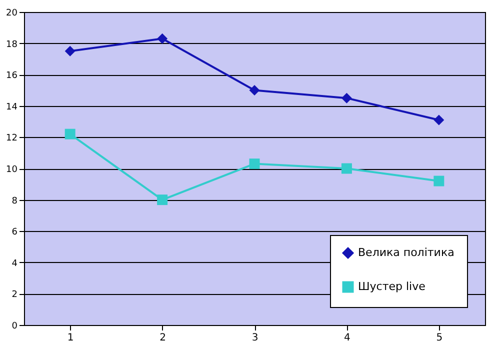  What do you see at coordinates (15, 233) in the screenshot?
I see `y-tick-label: 6` at bounding box center [15, 233].